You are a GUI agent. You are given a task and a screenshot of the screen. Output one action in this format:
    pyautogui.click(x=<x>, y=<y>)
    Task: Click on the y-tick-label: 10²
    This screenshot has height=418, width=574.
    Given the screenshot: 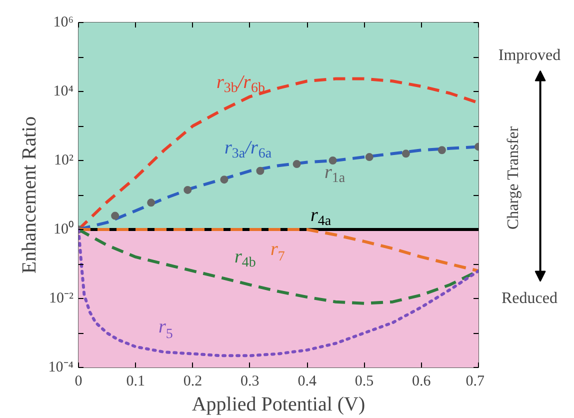 What is the action you would take?
    pyautogui.click(x=64, y=160)
    